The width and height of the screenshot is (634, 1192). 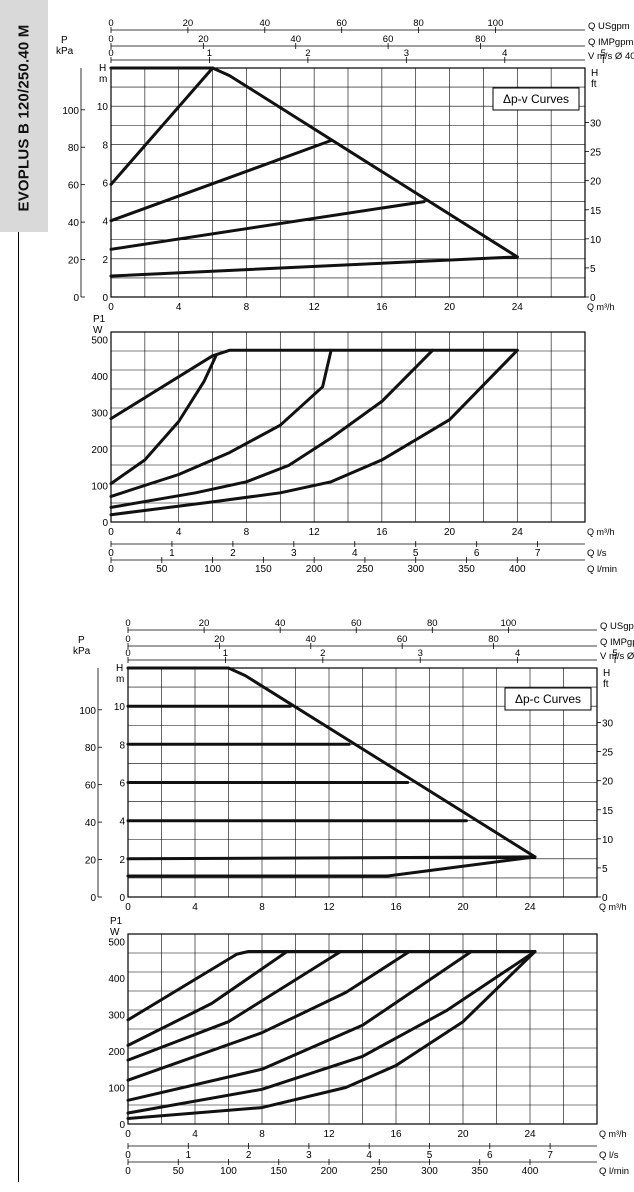 What do you see at coordinates (116, 942) in the screenshot?
I see `y-tick-label: 500` at bounding box center [116, 942].